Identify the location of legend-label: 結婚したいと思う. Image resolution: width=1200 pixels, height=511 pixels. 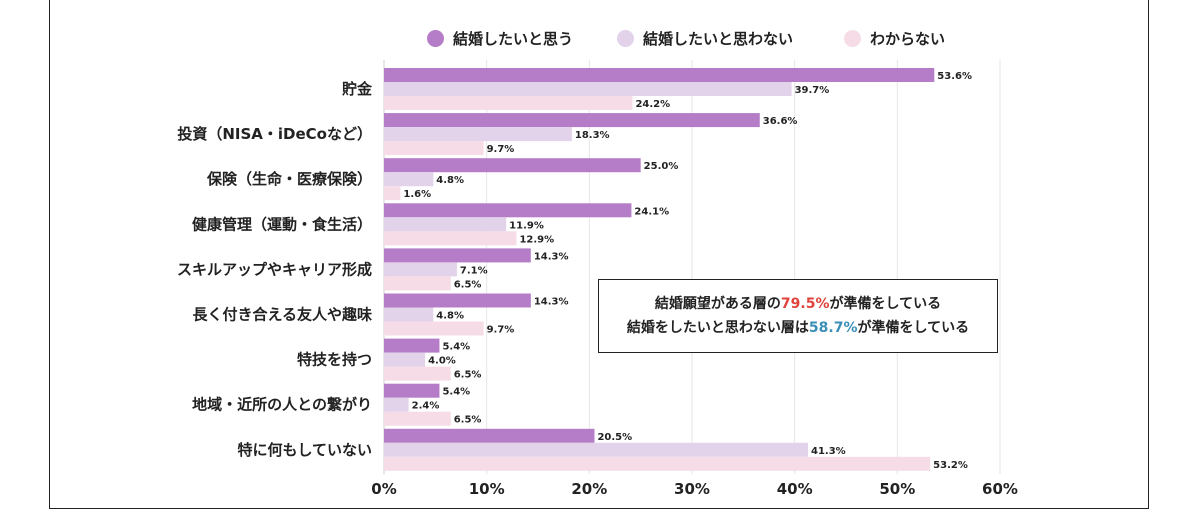
(513, 38).